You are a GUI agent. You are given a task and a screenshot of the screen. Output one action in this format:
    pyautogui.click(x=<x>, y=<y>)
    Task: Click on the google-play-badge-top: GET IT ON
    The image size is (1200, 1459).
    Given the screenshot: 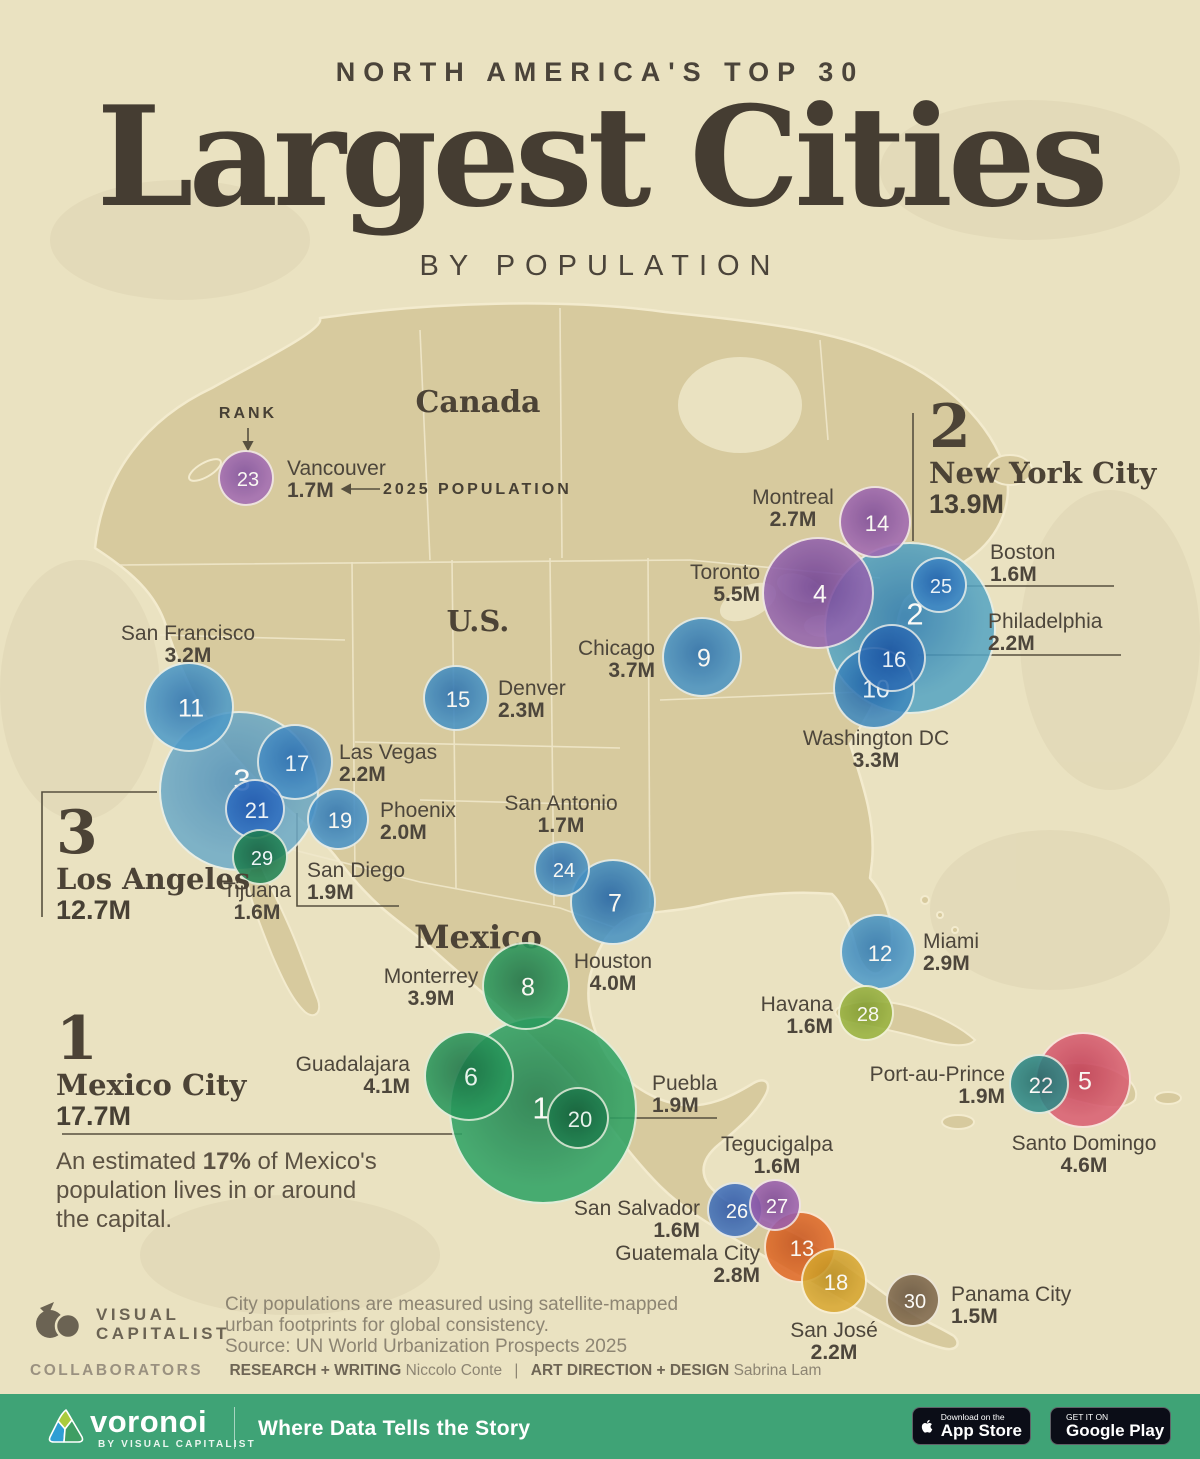 What is the action you would take?
    pyautogui.click(x=1087, y=1416)
    